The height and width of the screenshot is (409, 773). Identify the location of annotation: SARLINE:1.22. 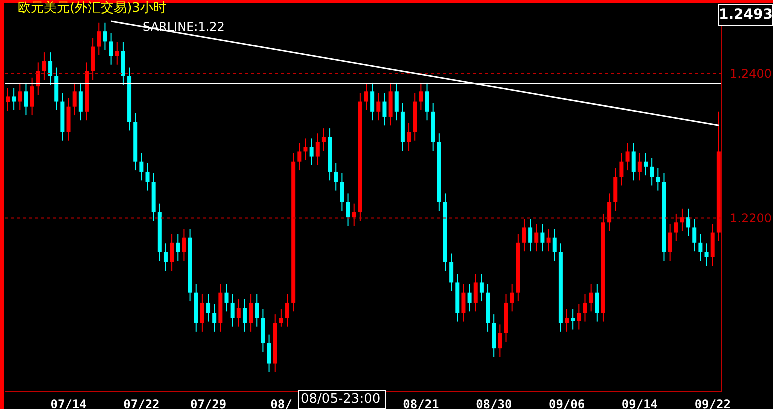
(184, 27).